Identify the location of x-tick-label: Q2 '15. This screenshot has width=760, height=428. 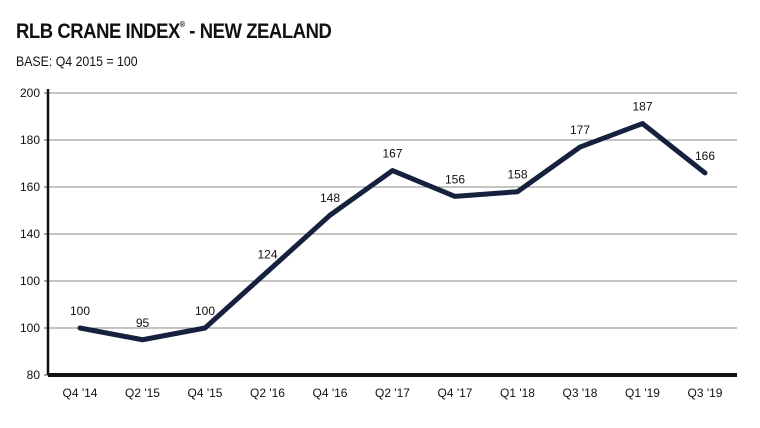
(142, 393).